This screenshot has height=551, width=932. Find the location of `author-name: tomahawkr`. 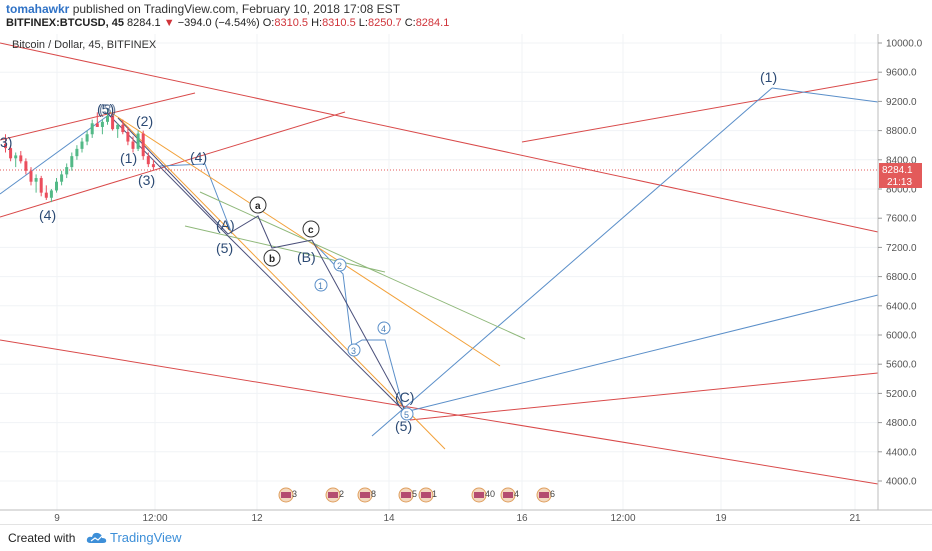

author-name: tomahawkr is located at coordinates (38, 9).